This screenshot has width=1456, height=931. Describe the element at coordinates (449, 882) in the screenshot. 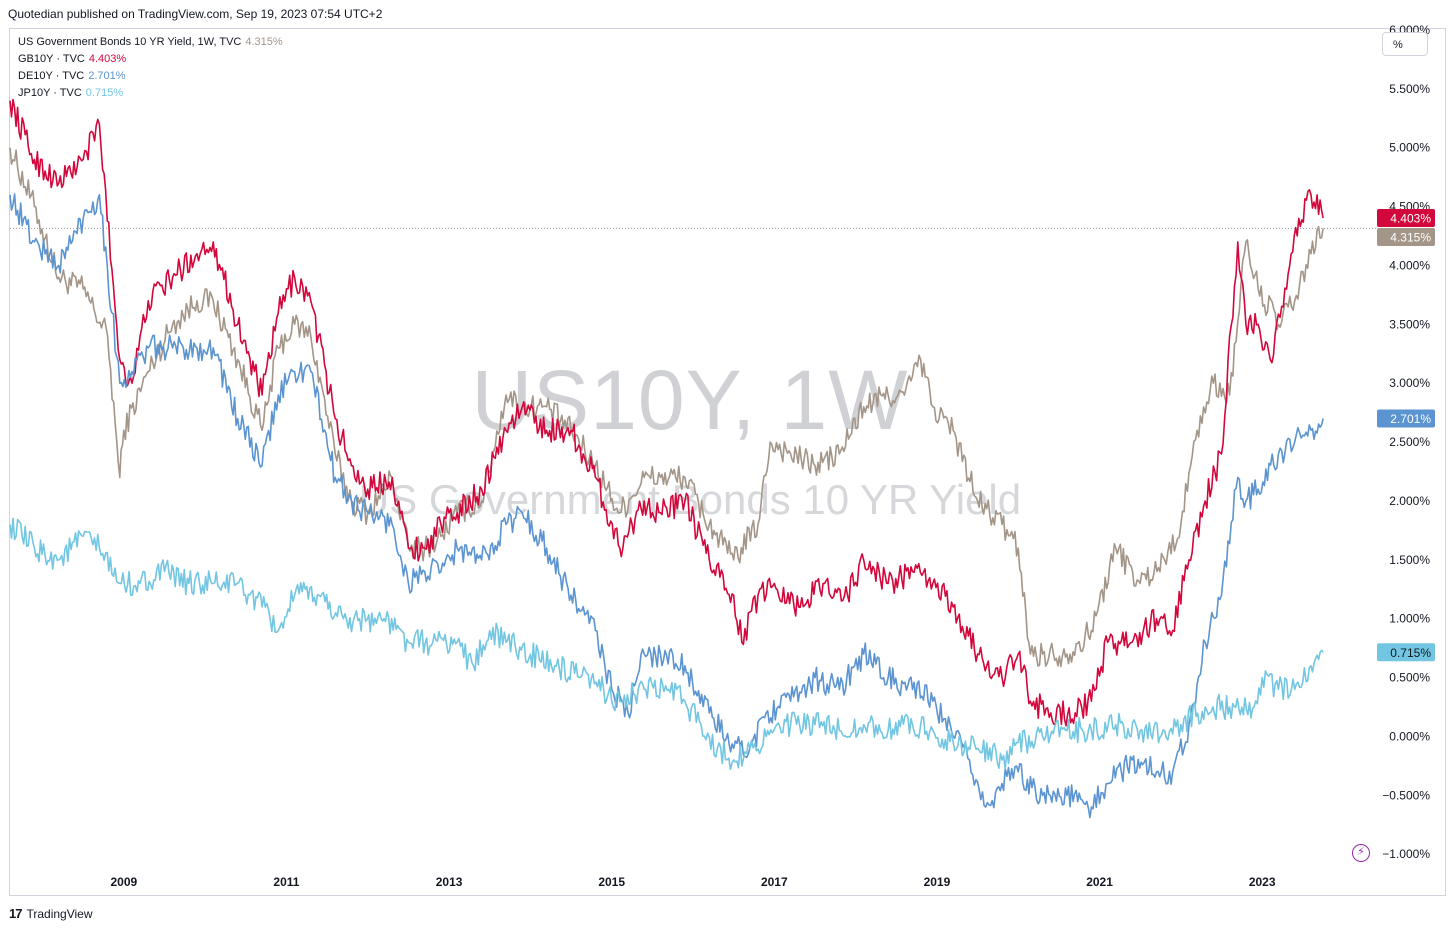

I see `x-tick-label: 2013` at that location.